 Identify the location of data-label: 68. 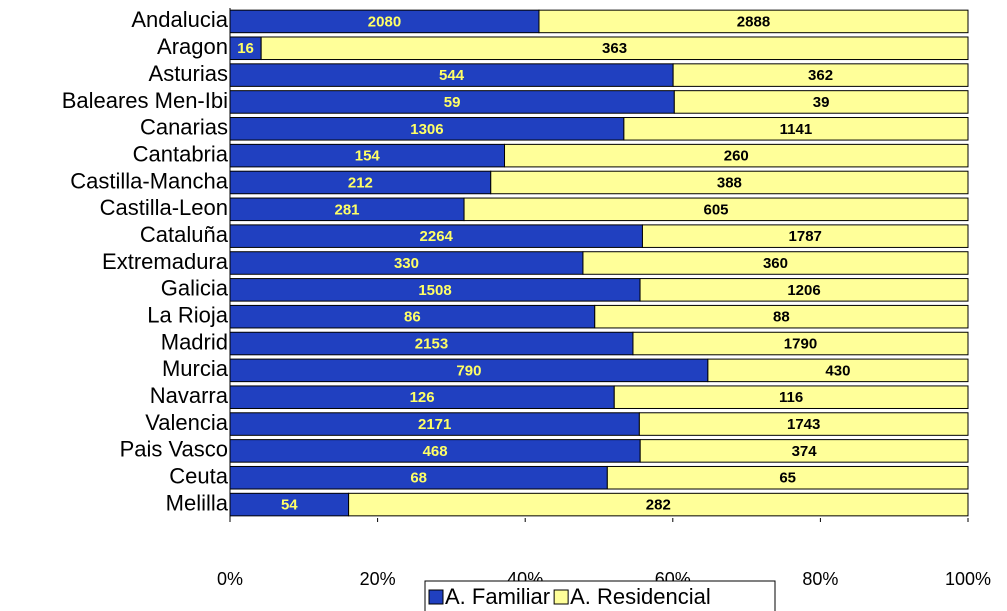
(418, 478).